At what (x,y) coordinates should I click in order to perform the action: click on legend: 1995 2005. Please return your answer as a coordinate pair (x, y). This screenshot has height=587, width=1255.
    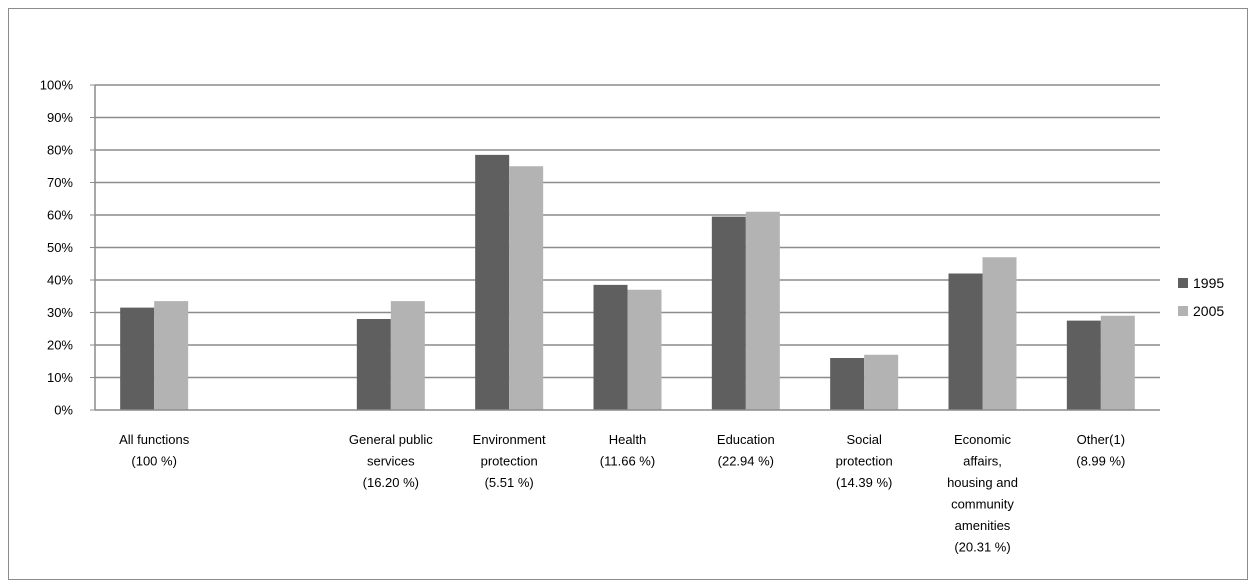
    Looking at the image, I should click on (1201, 297).